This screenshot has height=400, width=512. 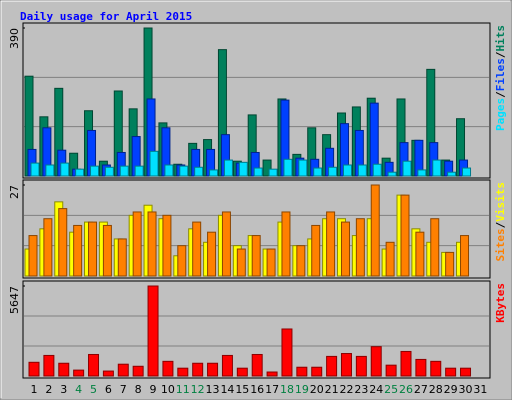 What do you see at coordinates (346, 389) in the screenshot?
I see `x-tick-label: 22` at bounding box center [346, 389].